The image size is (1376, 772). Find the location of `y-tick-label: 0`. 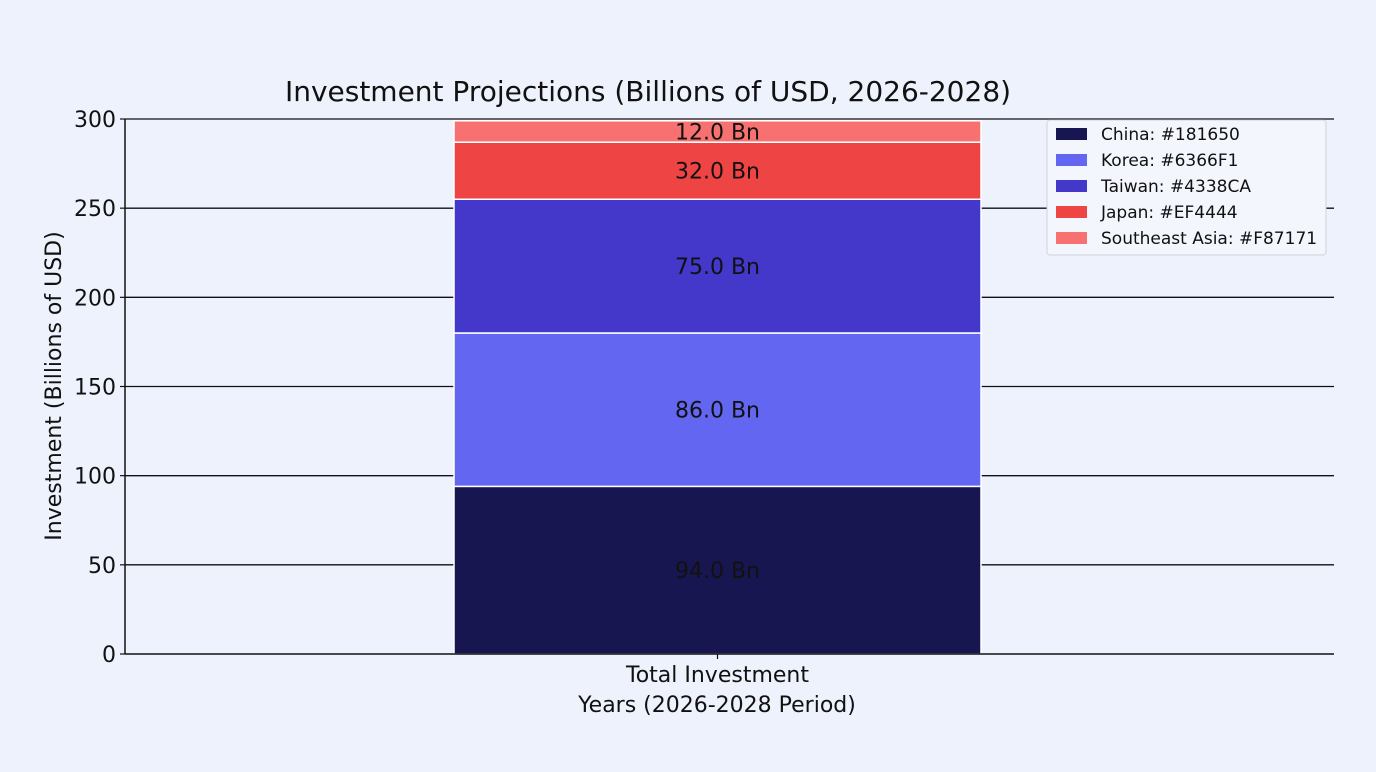

y-tick-label: 0 is located at coordinates (109, 655).